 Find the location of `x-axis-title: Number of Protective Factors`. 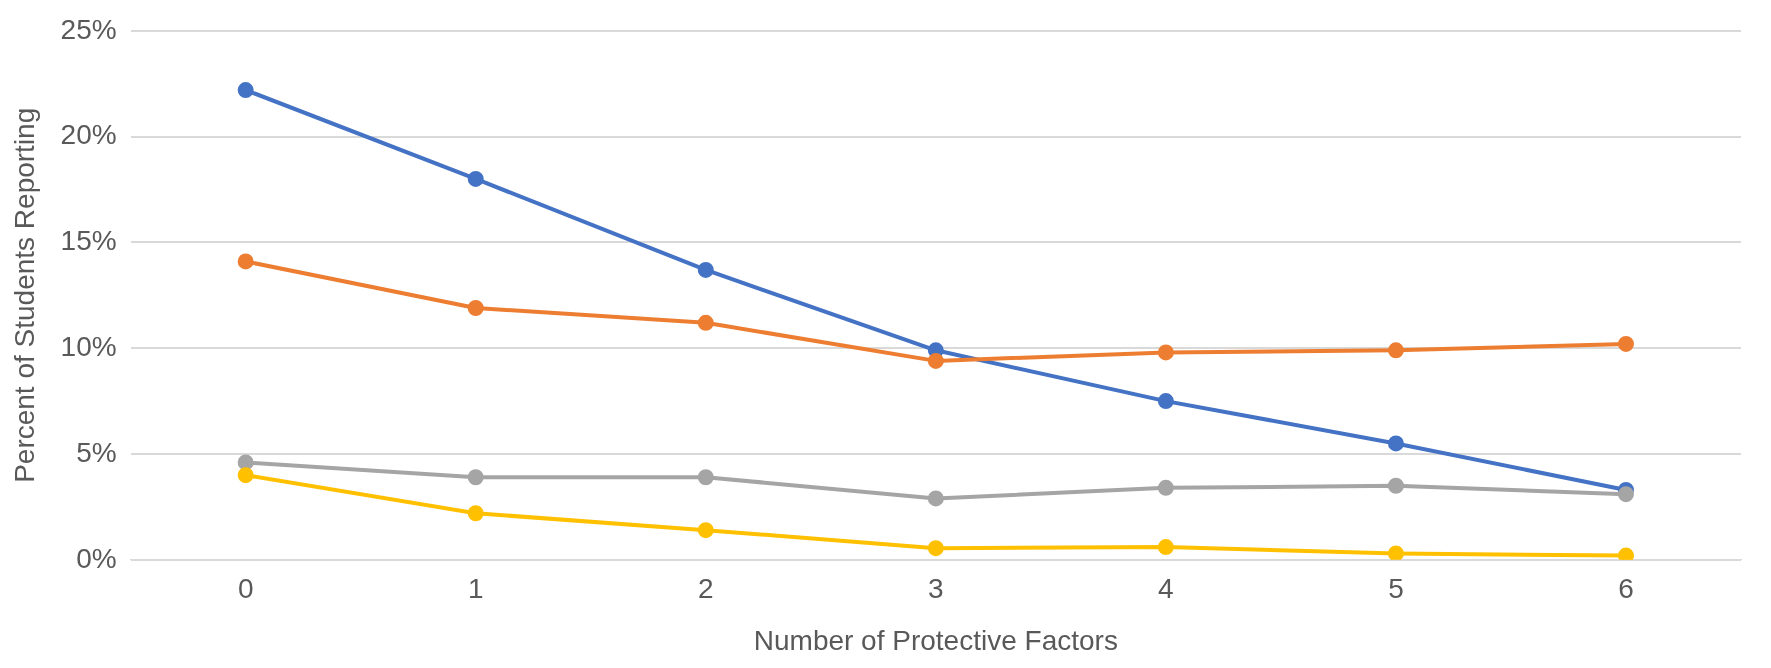

x-axis-title: Number of Protective Factors is located at coordinates (935, 640).